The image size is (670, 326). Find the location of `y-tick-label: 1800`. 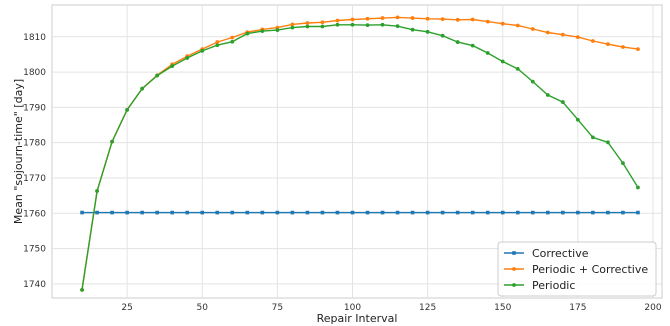

y-tick-label: 1800 is located at coordinates (34, 73).